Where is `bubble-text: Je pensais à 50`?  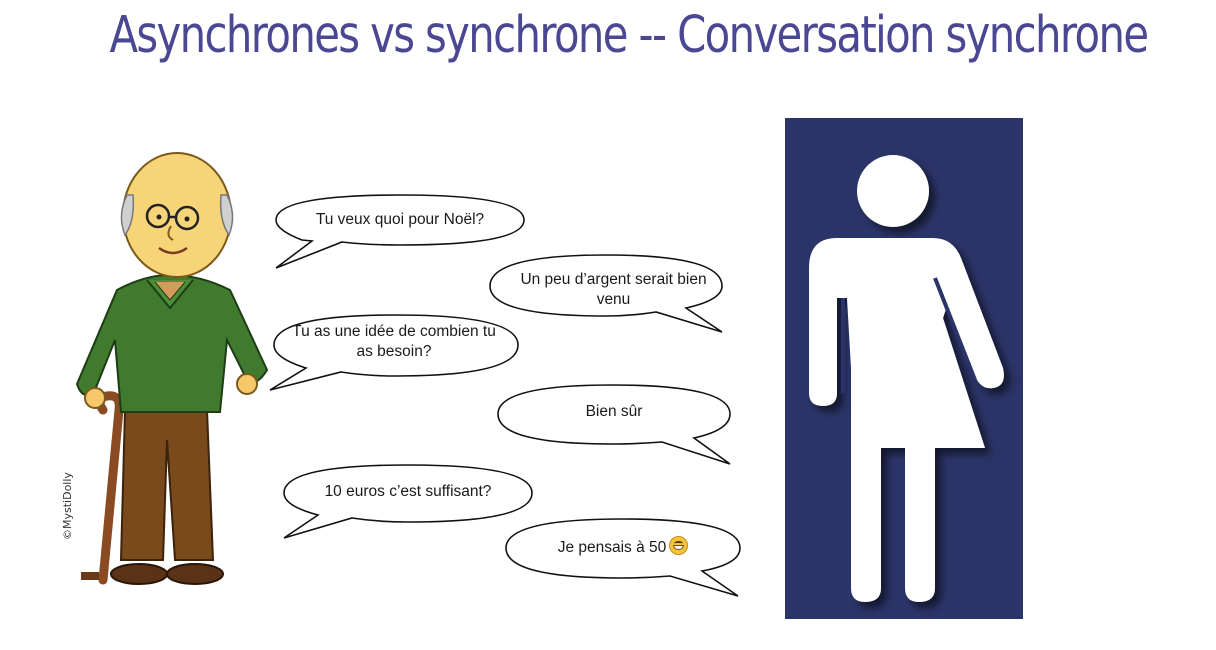 bubble-text: Je pensais à 50 is located at coordinates (612, 547).